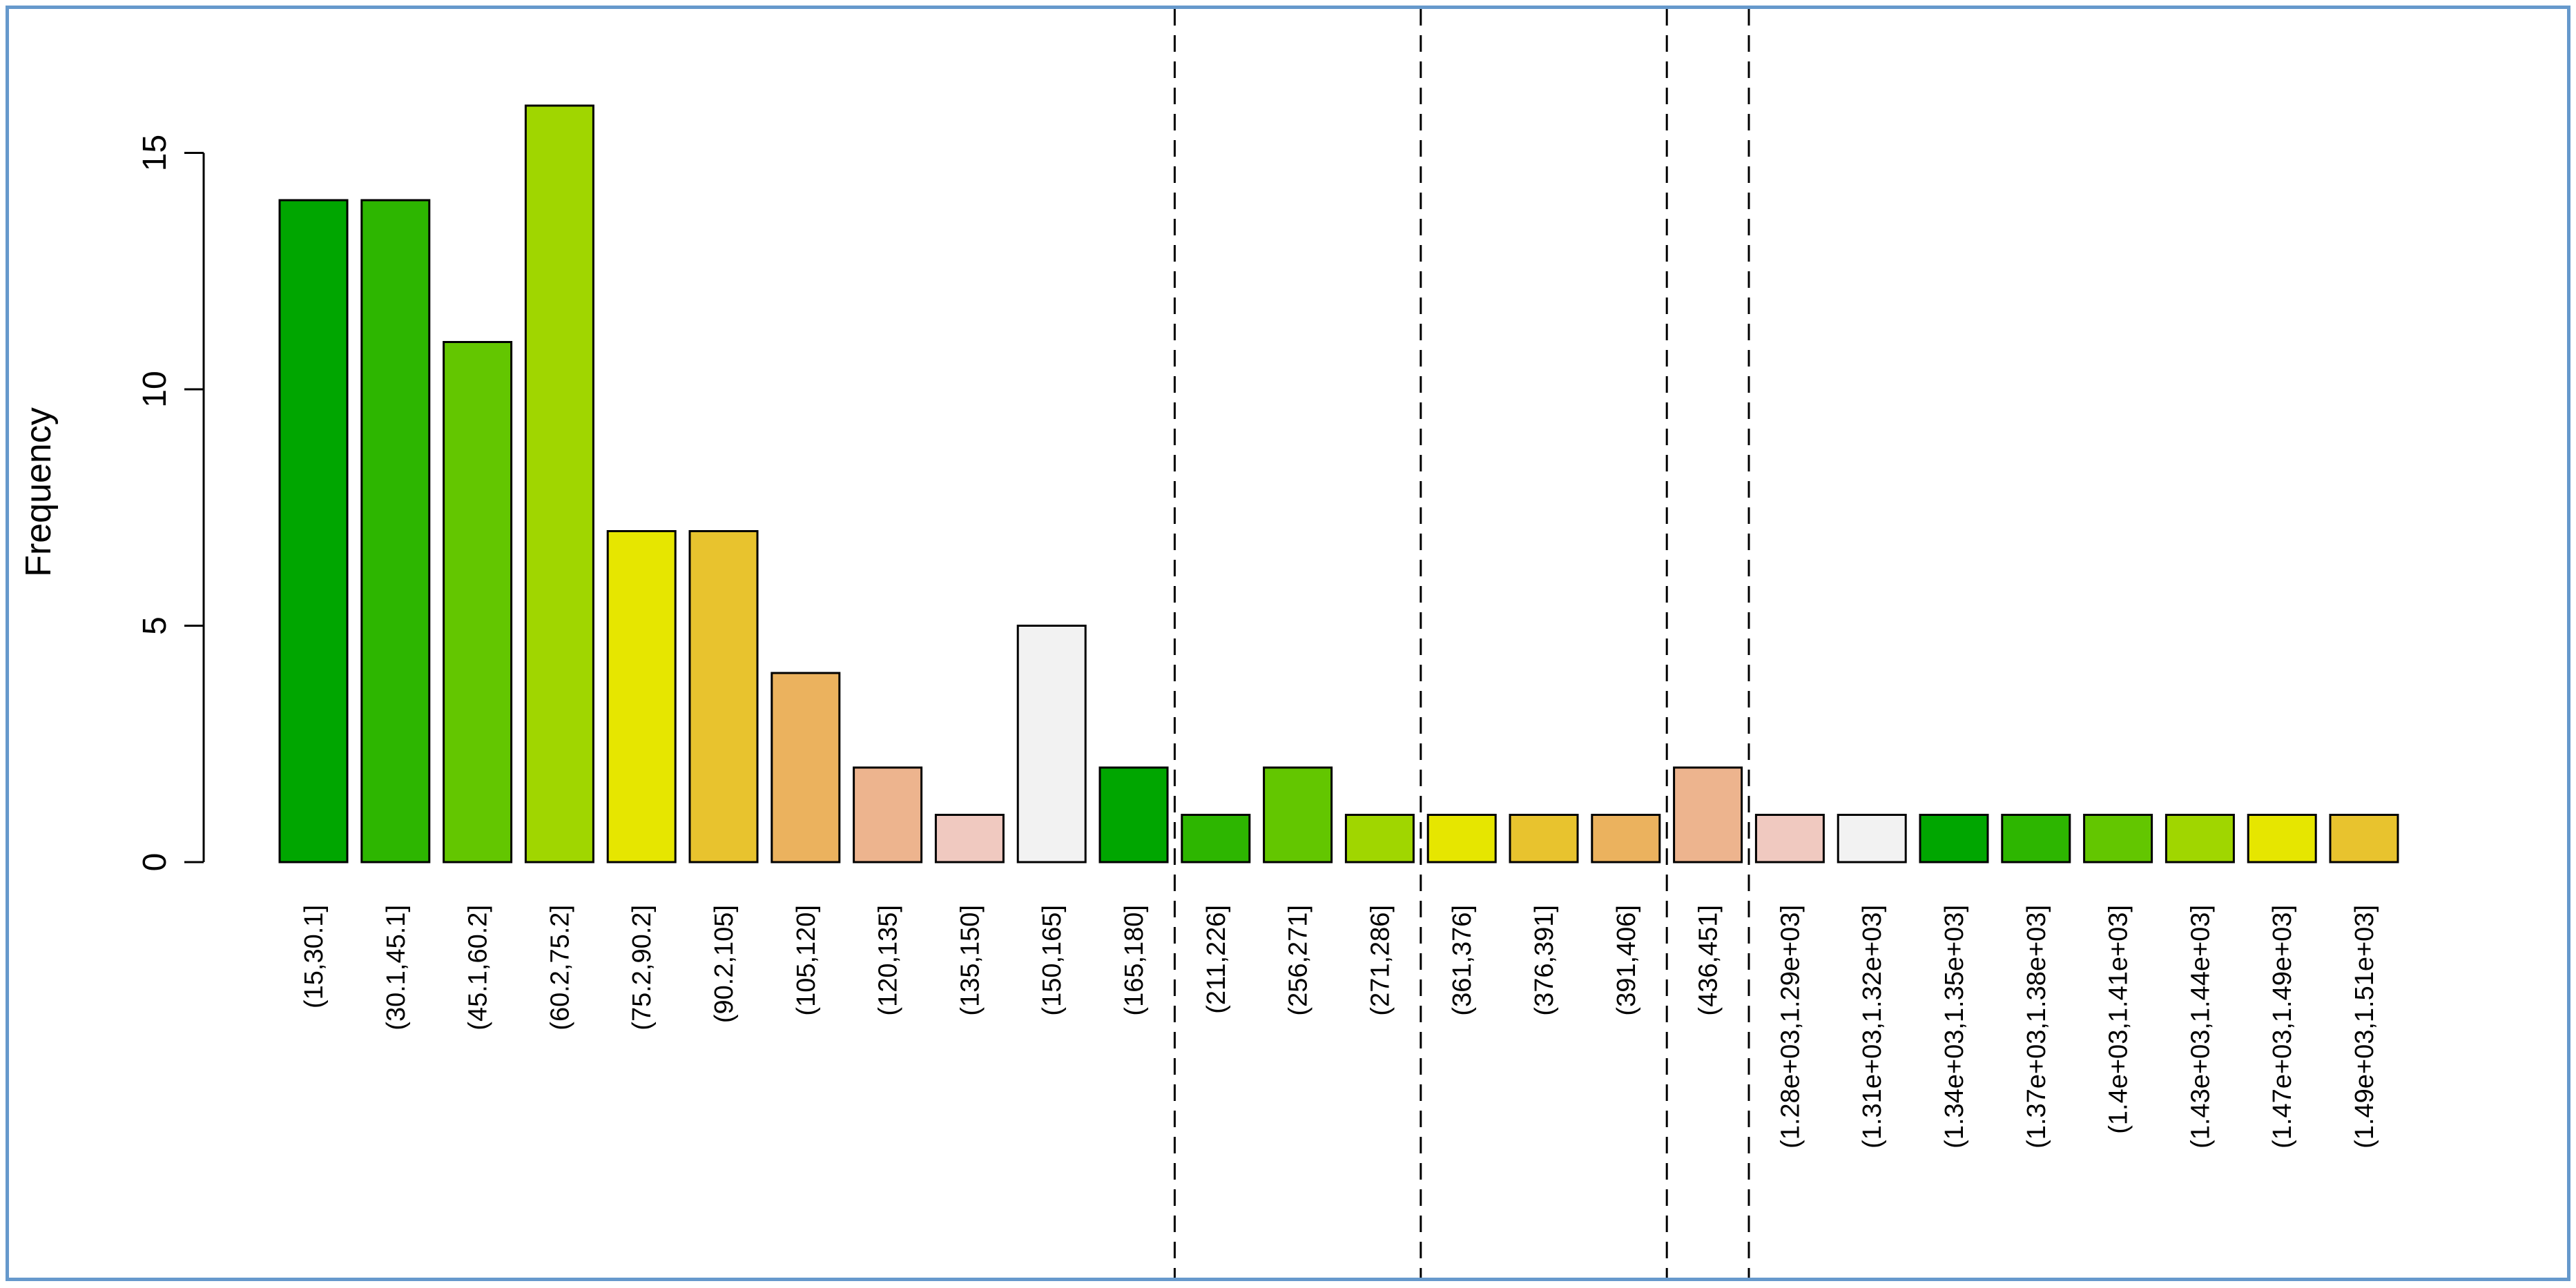 The image size is (2576, 1288). What do you see at coordinates (1299, 960) in the screenshot?
I see `x-tick-label: (256,271]` at bounding box center [1299, 960].